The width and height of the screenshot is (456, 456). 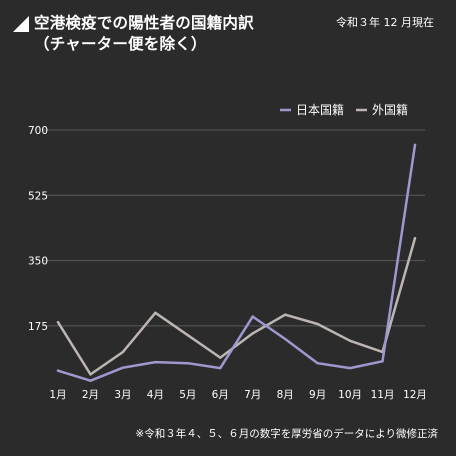 I want to click on x-axis-ticks: 1月 2月 3月 4月 5月 6月 7月 8月 9月 10月 11月 12月, so click(x=238, y=395).